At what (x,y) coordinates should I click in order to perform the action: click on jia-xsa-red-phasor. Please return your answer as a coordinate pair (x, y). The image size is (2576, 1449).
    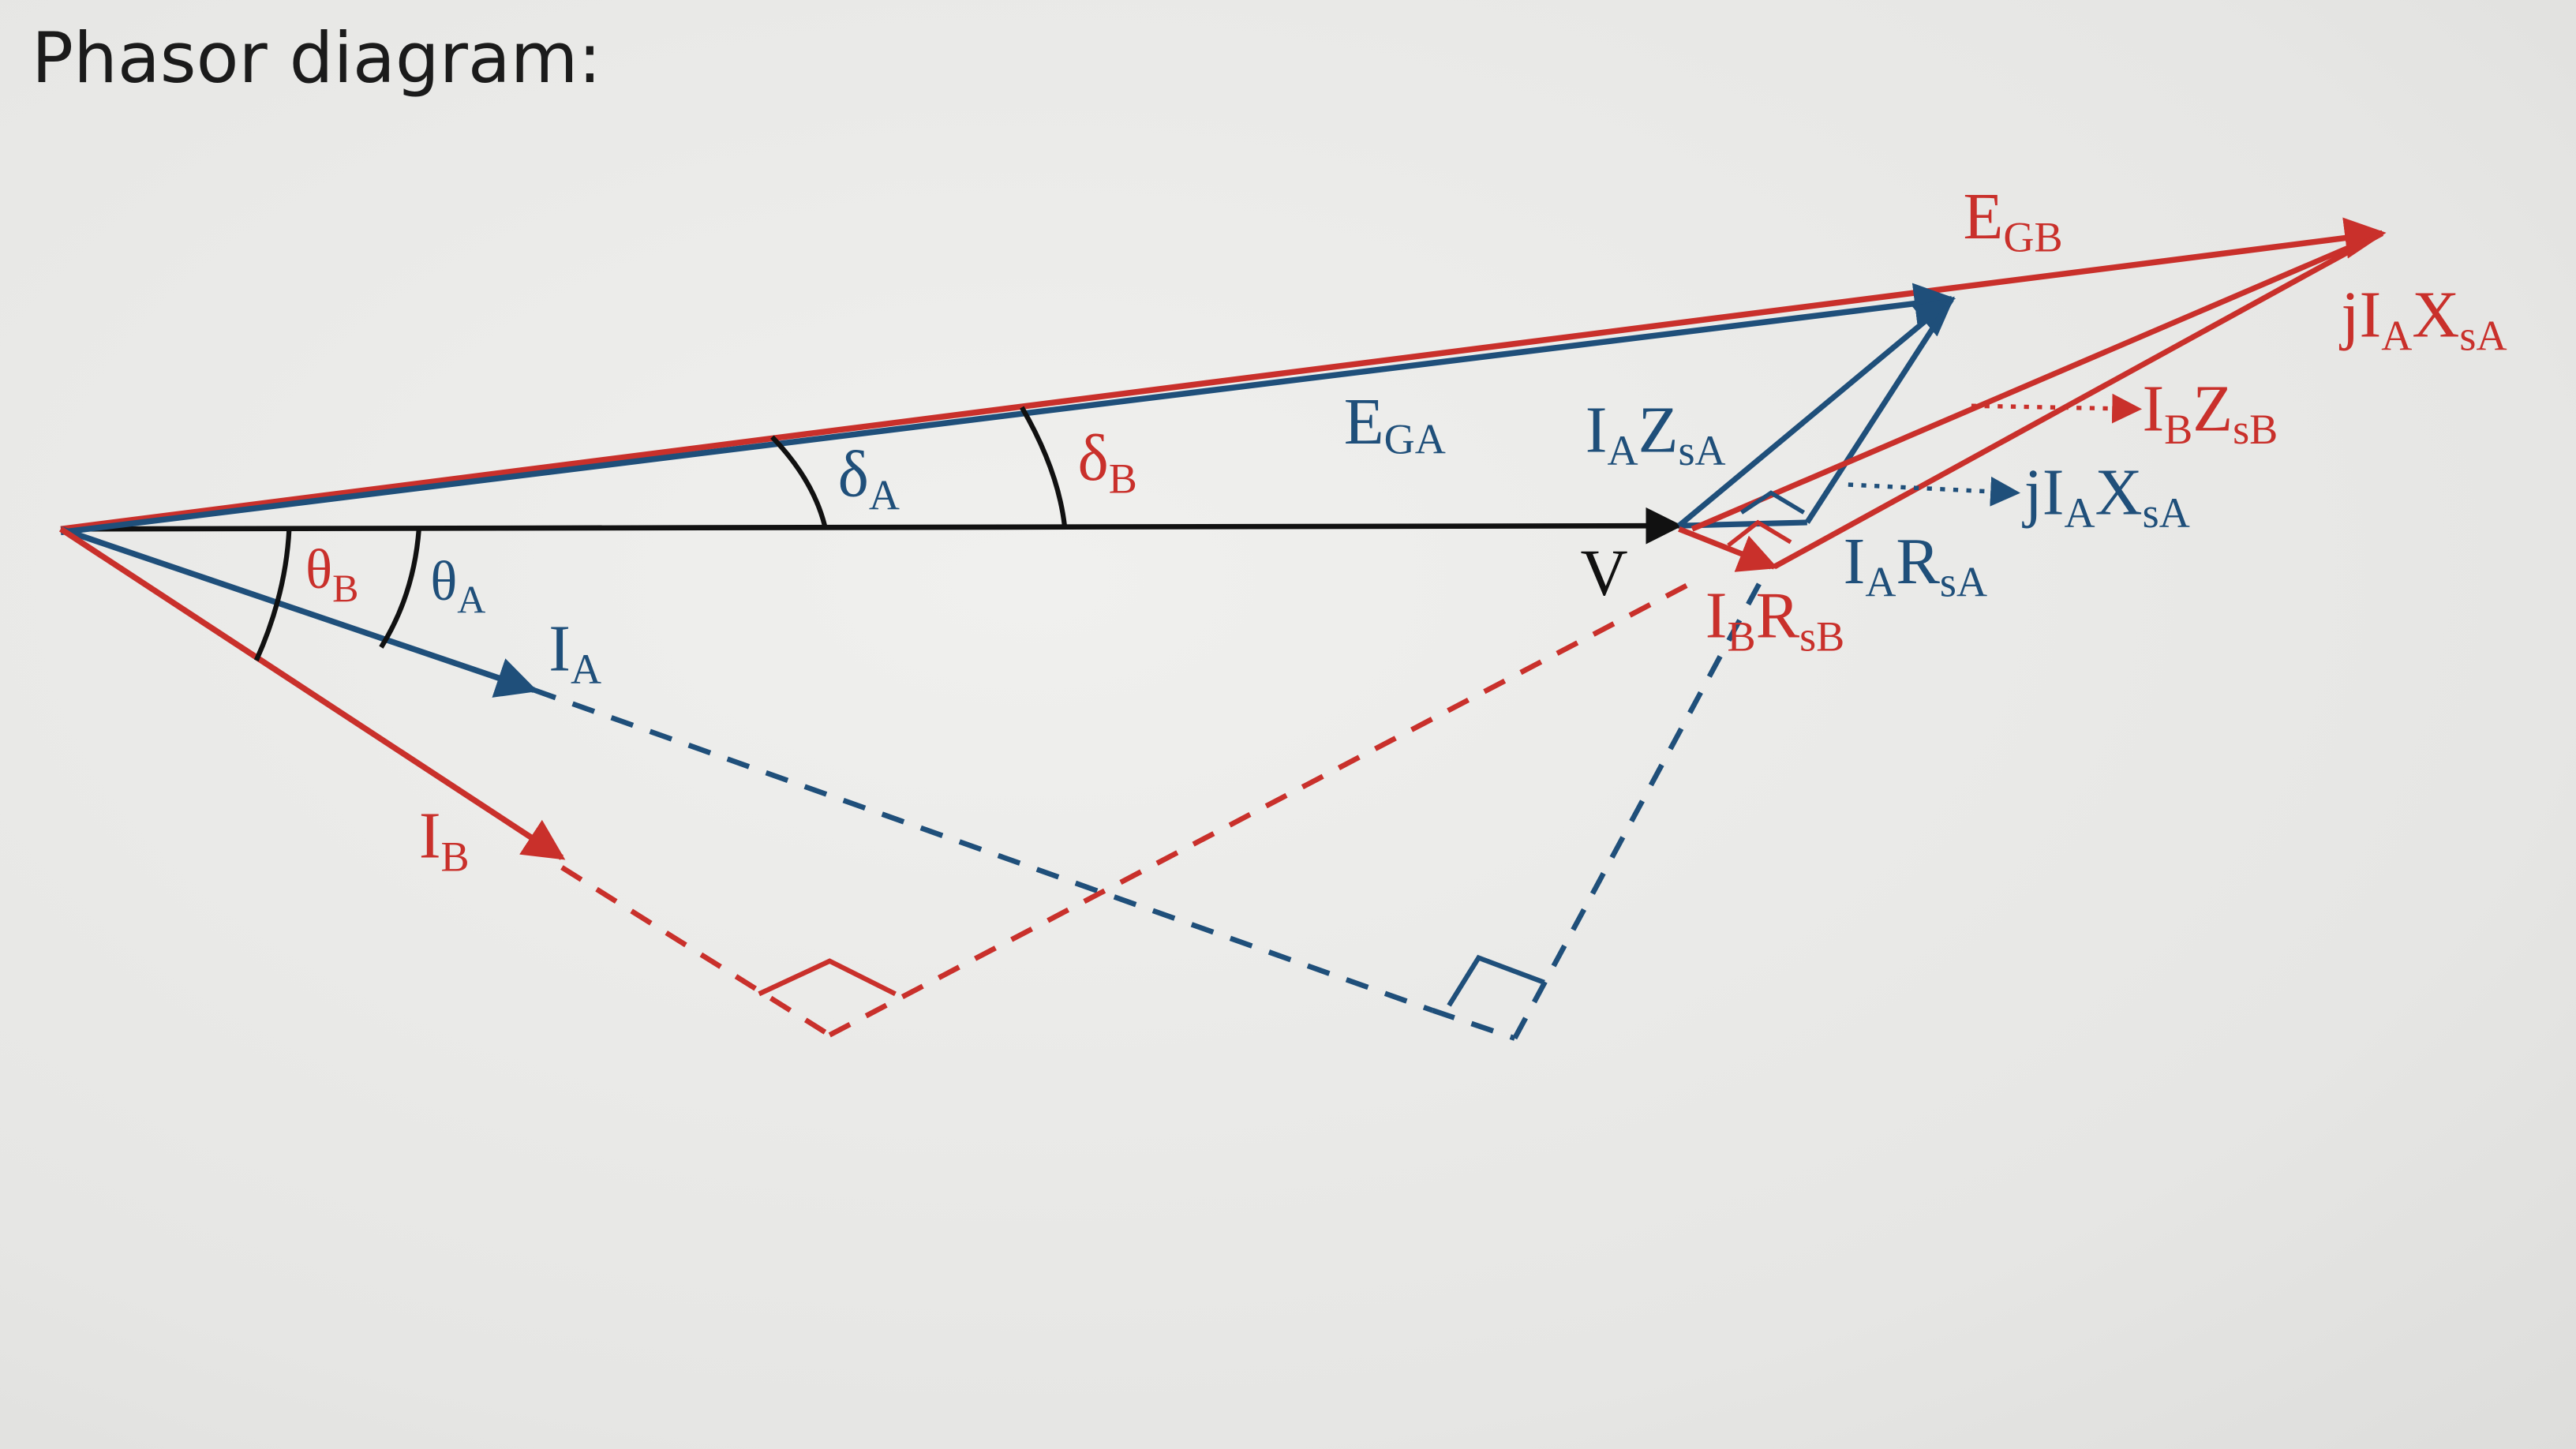
    Looking at the image, I should click on (2078, 400).